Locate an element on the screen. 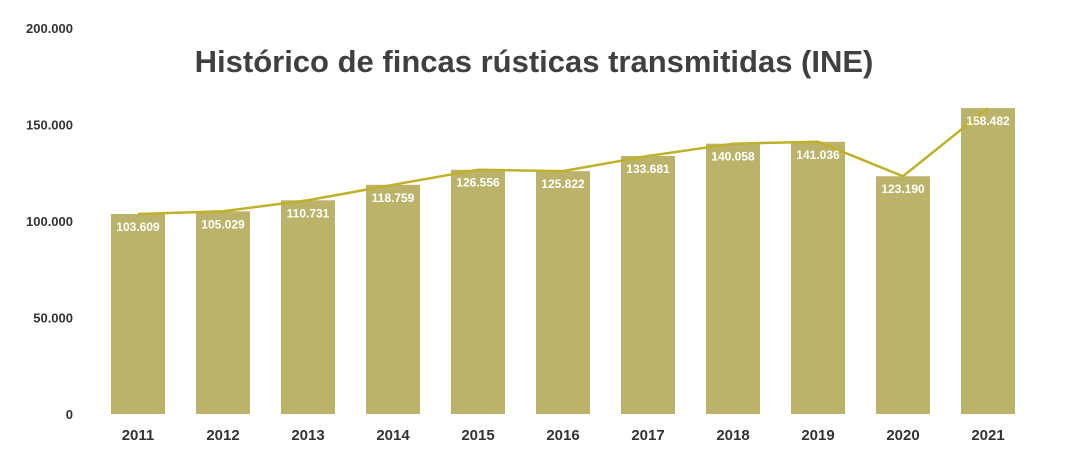 The width and height of the screenshot is (1068, 462). bar-2013 is located at coordinates (308, 307).